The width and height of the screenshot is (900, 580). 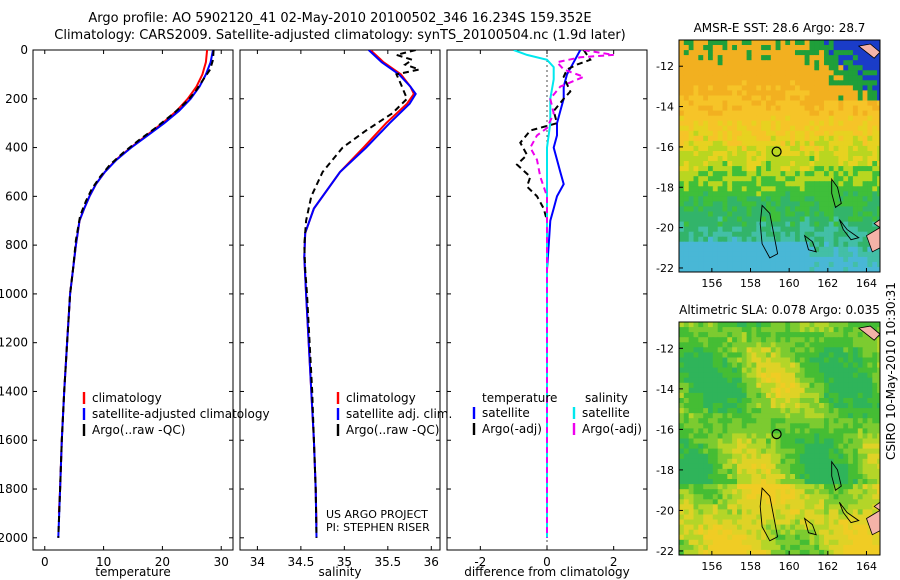 I want to click on difference-legend-label: satellite, so click(x=606, y=413).